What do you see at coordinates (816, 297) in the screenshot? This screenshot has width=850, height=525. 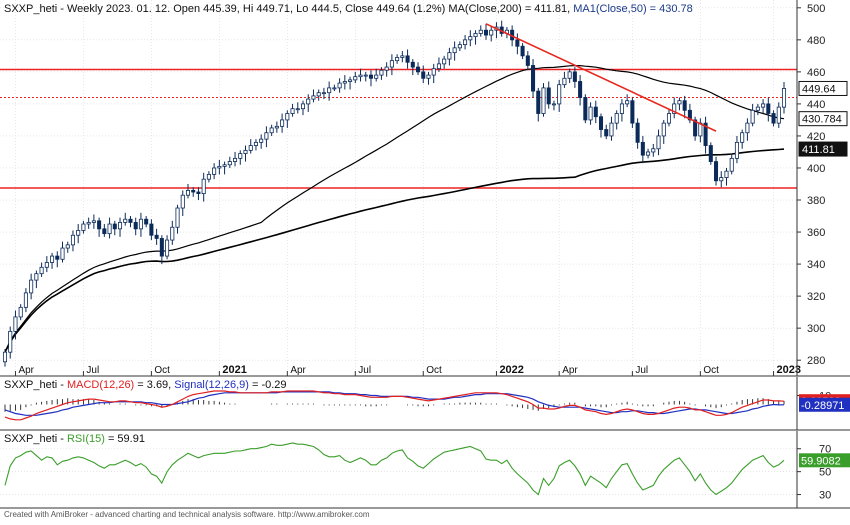 I see `price-y-tick-label: 320` at bounding box center [816, 297].